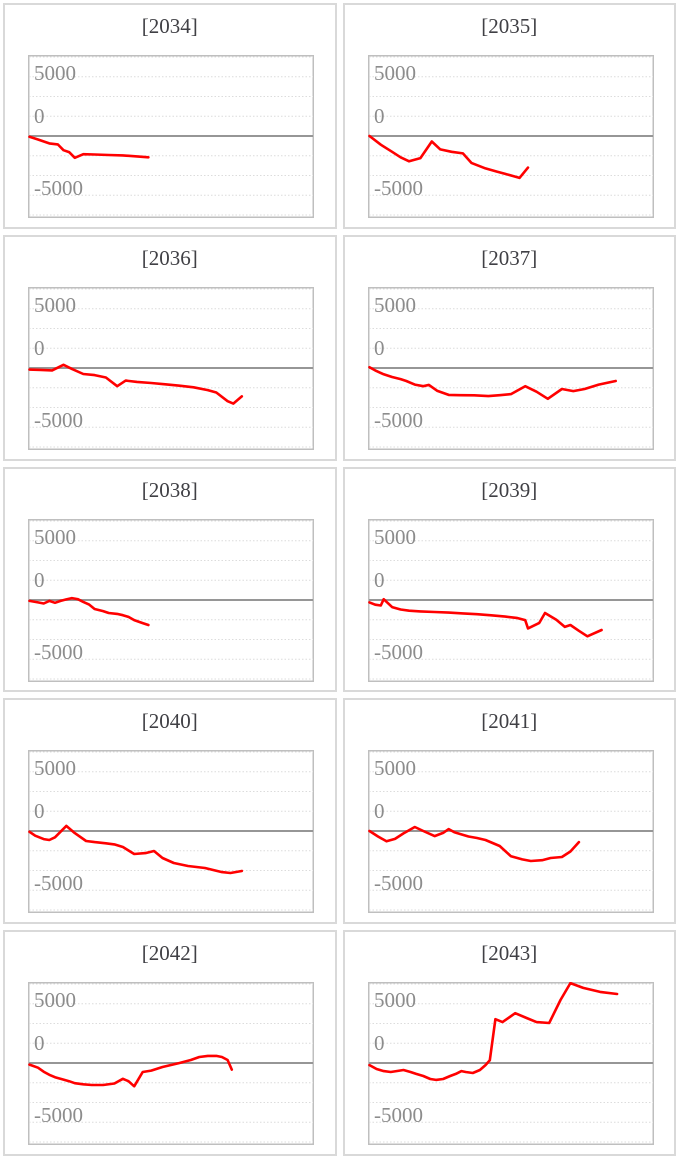 Image resolution: width=679 pixels, height=1159 pixels. I want to click on chart-panel: [2039] 5000 0 -5000, so click(509, 579).